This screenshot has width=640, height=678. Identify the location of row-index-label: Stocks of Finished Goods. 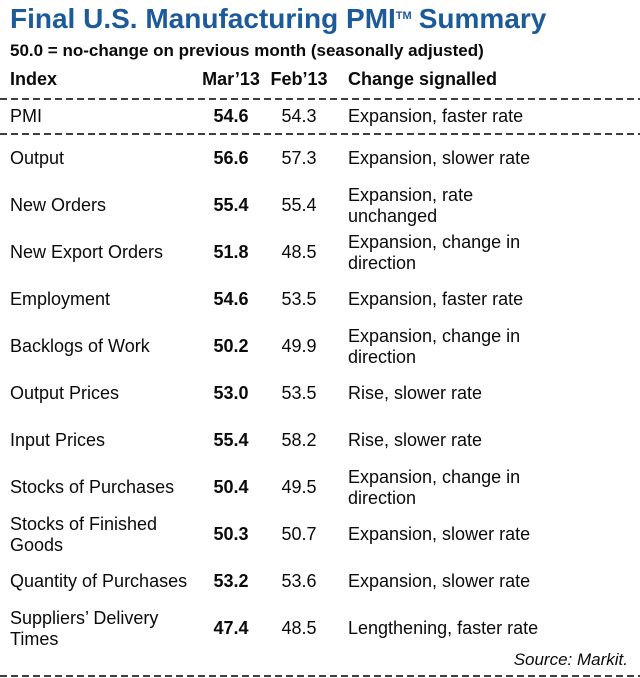
(84, 534).